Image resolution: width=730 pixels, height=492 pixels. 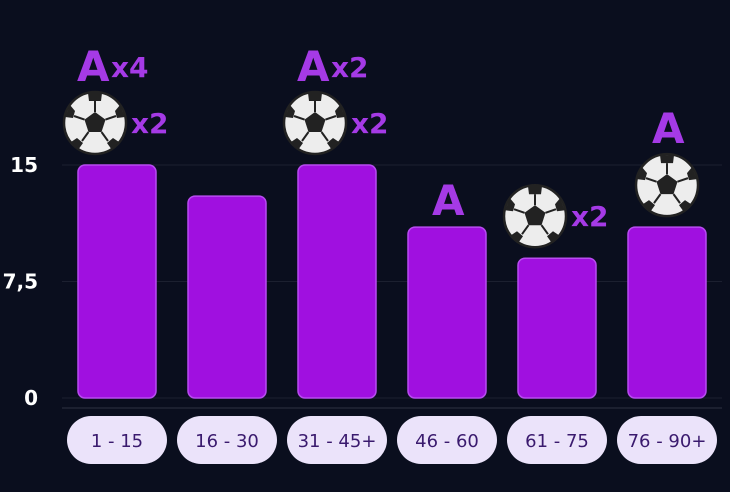 What do you see at coordinates (24, 165) in the screenshot?
I see `y-tick-label: 15` at bounding box center [24, 165].